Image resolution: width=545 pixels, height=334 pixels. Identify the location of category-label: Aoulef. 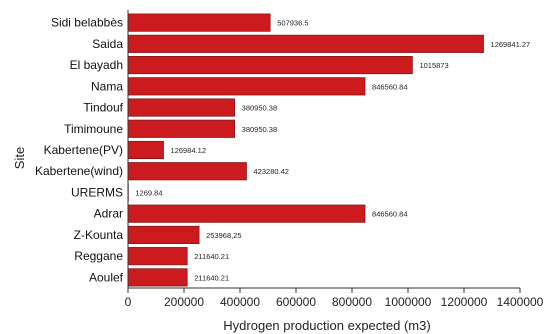
(106, 277).